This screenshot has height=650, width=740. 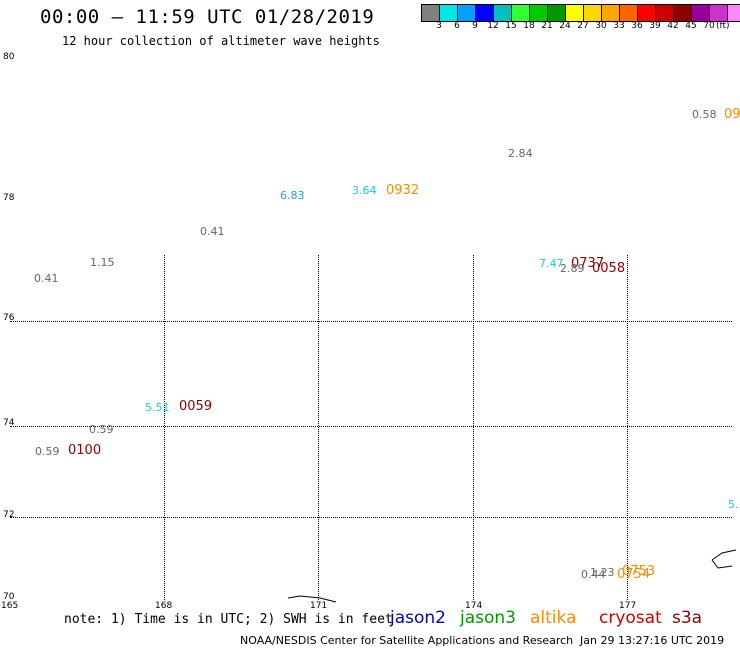 What do you see at coordinates (691, 26) in the screenshot?
I see `color-scale-tick-label: 45` at bounding box center [691, 26].